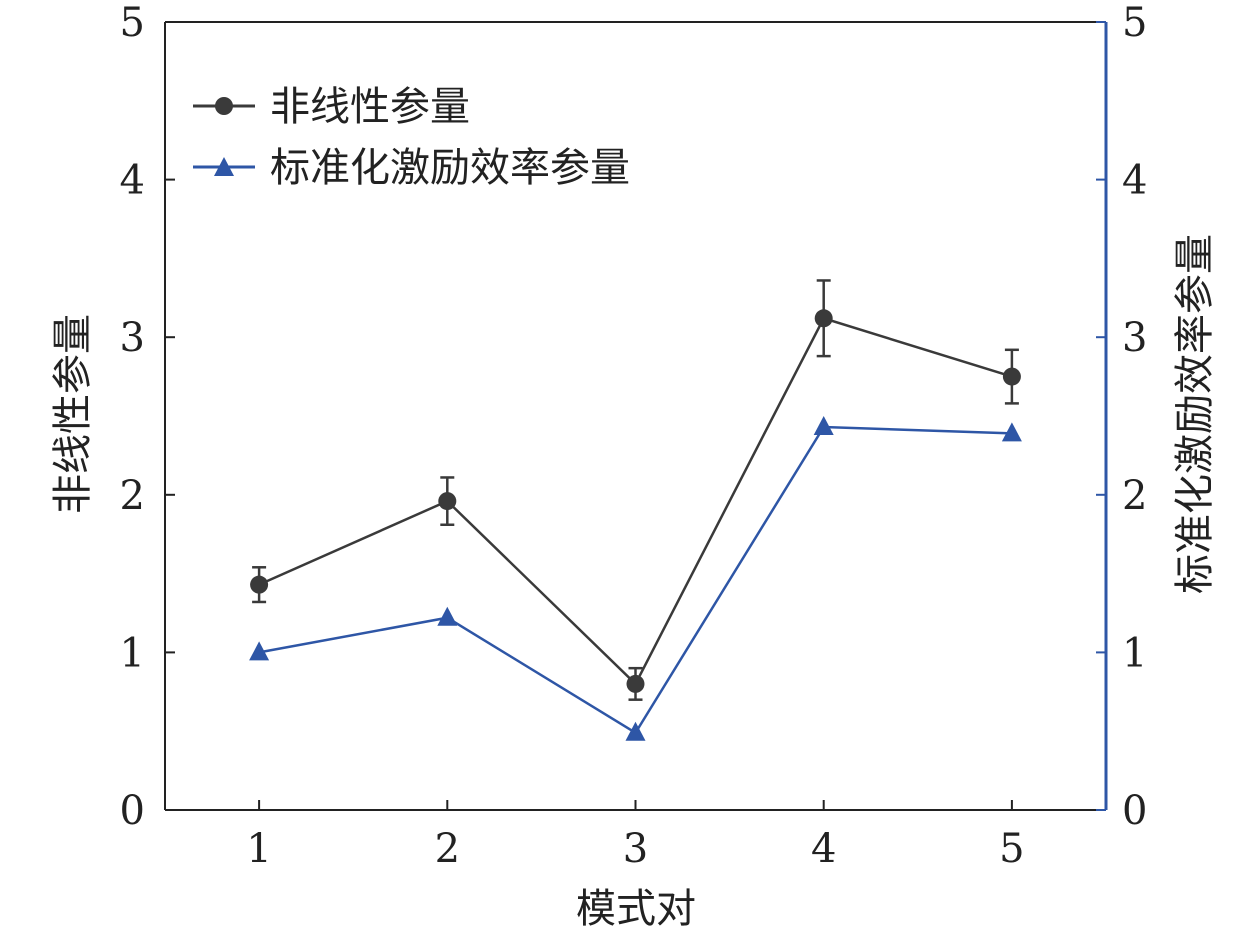  I want to click on right-tick-label: 1, so click(1134, 653).